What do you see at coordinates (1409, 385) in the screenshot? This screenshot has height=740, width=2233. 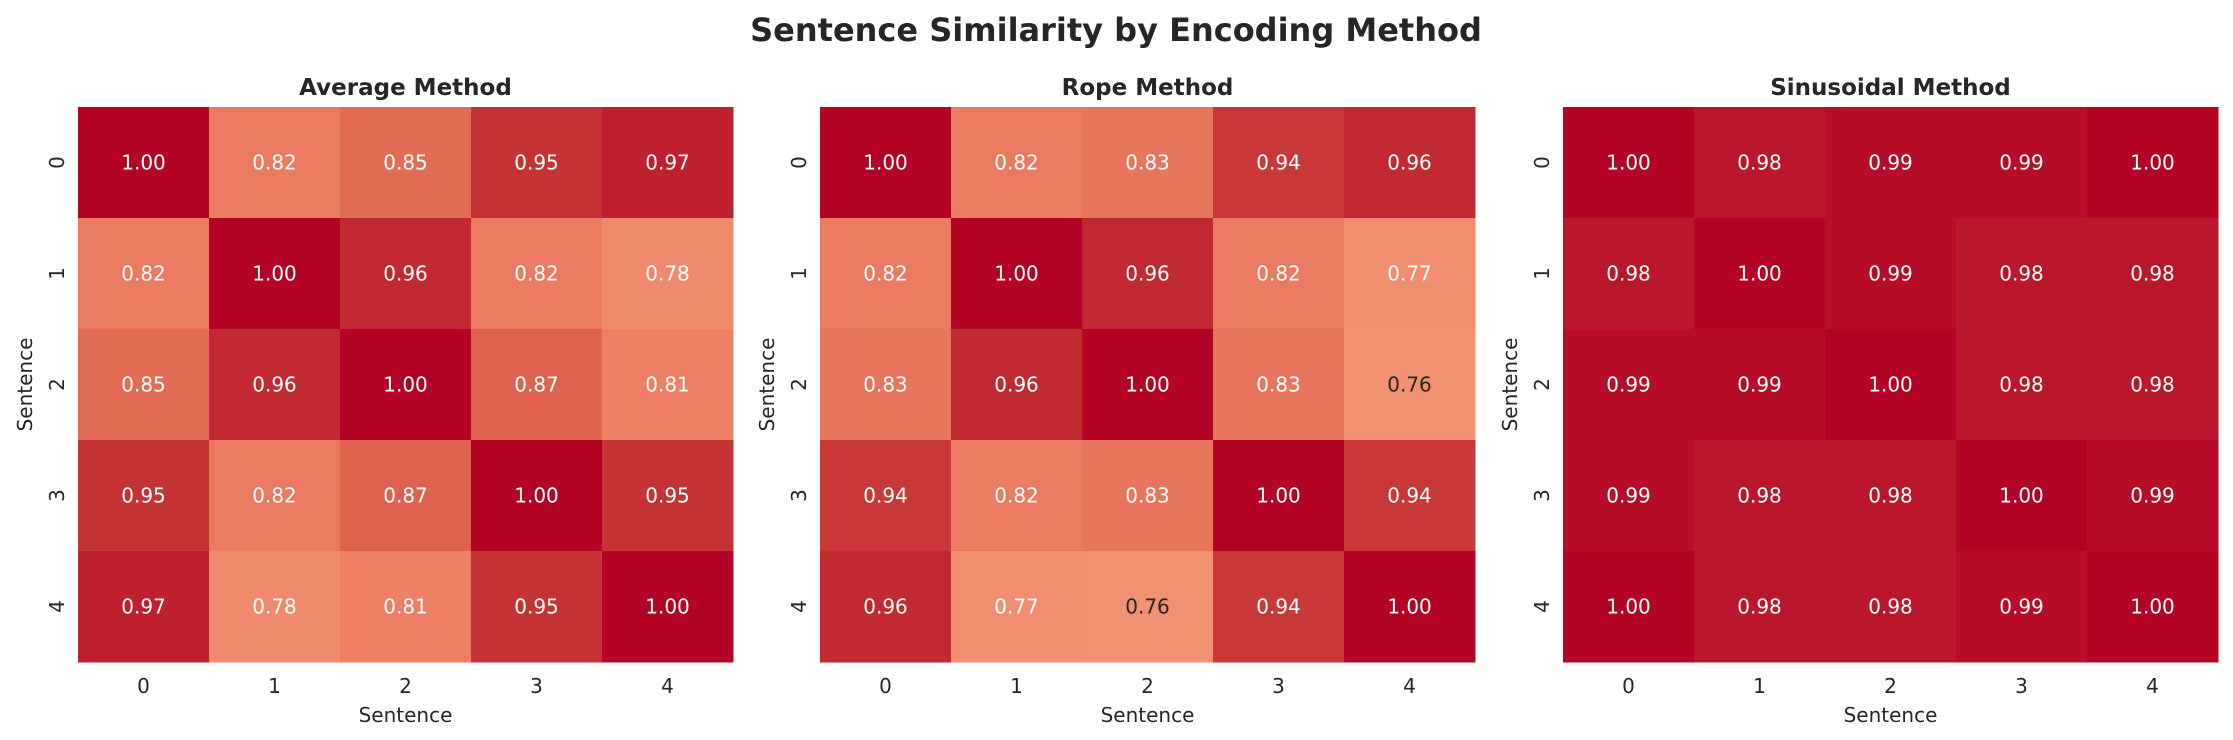 I see `cell-value: 0.76` at bounding box center [1409, 385].